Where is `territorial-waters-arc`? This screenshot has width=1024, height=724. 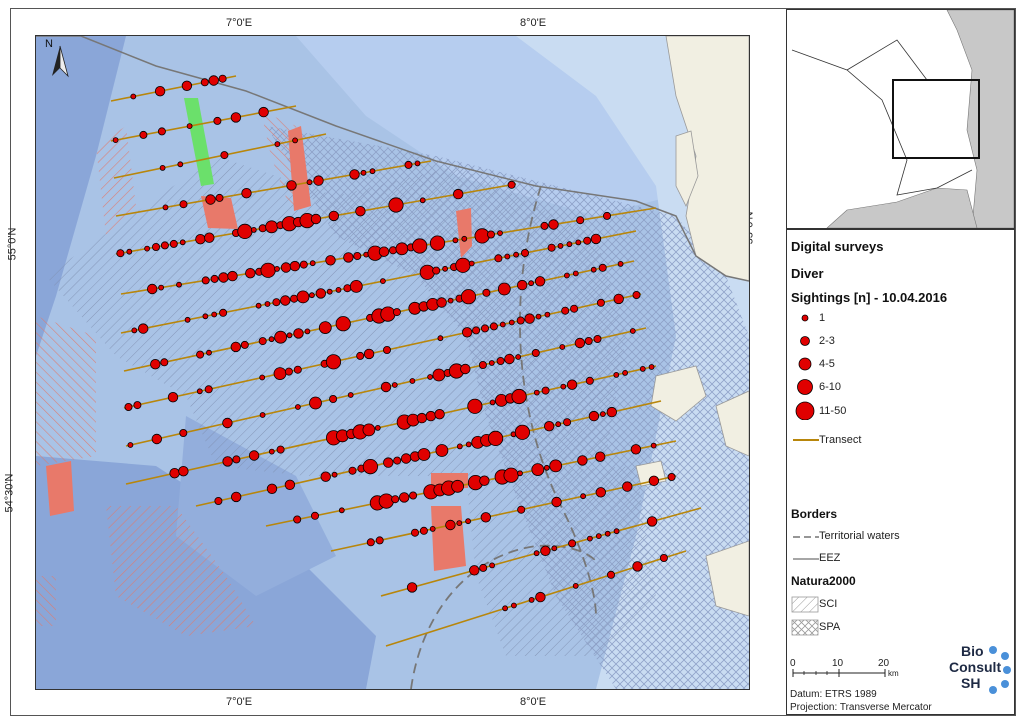
territorial-waters-arc is located at coordinates (503, 616).